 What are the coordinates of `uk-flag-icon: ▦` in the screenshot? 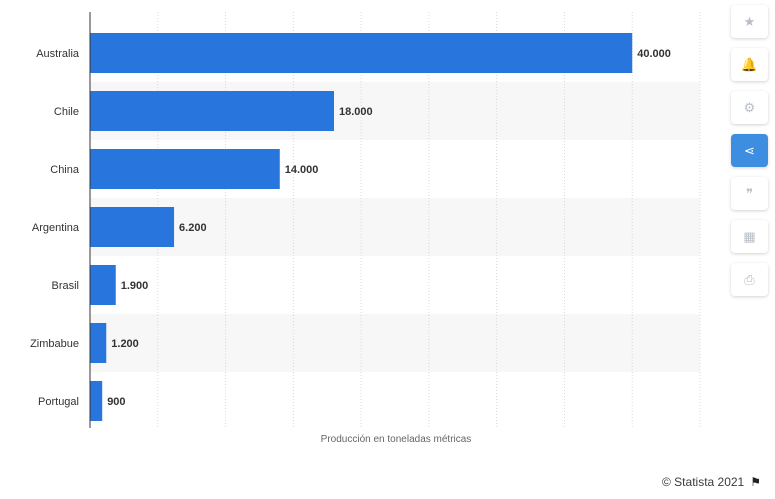 It's located at (749, 236).